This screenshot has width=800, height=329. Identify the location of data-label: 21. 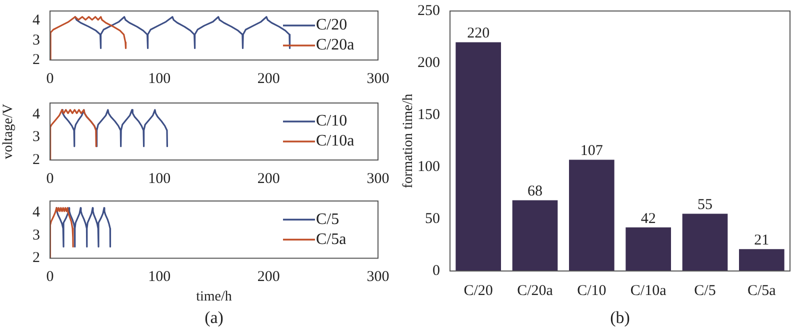
(762, 240).